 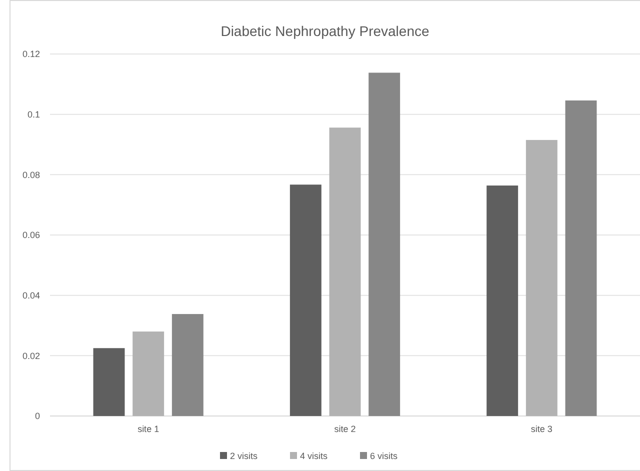 What do you see at coordinates (384, 456) in the screenshot?
I see `legend-label: 6 visits` at bounding box center [384, 456].